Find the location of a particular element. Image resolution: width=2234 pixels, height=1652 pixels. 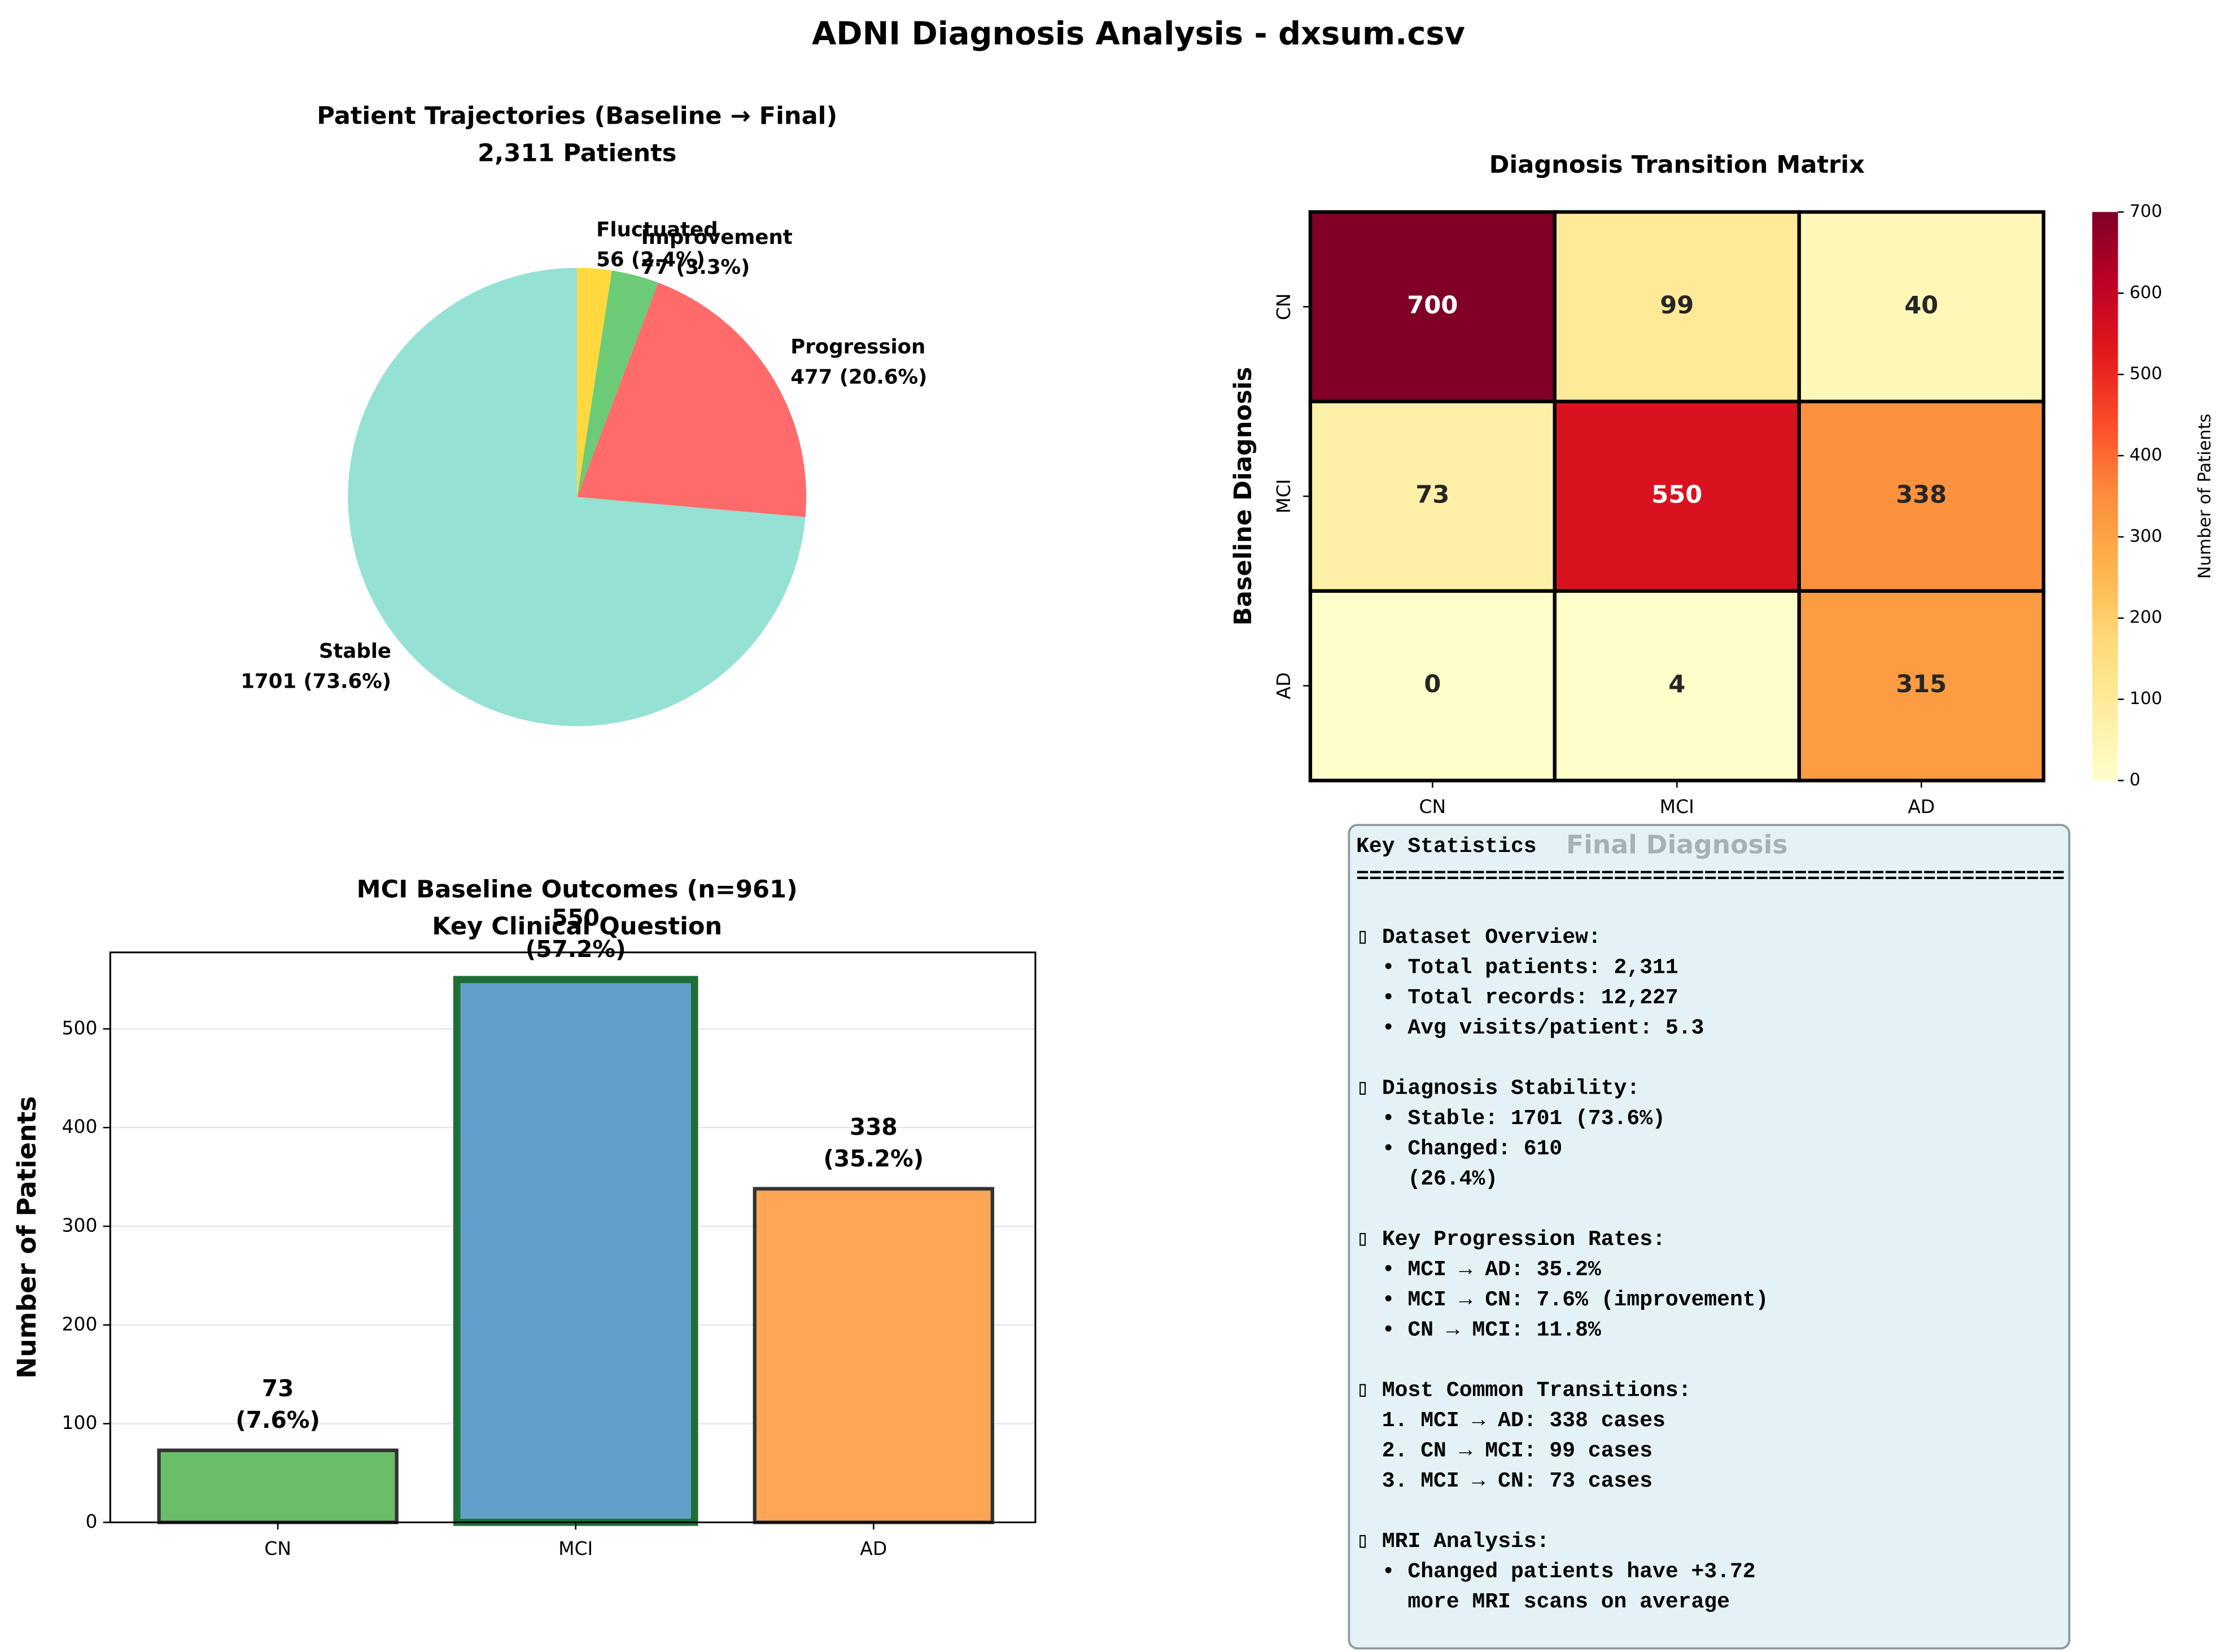

colorbar-tick-label: 400 is located at coordinates (2146, 455).